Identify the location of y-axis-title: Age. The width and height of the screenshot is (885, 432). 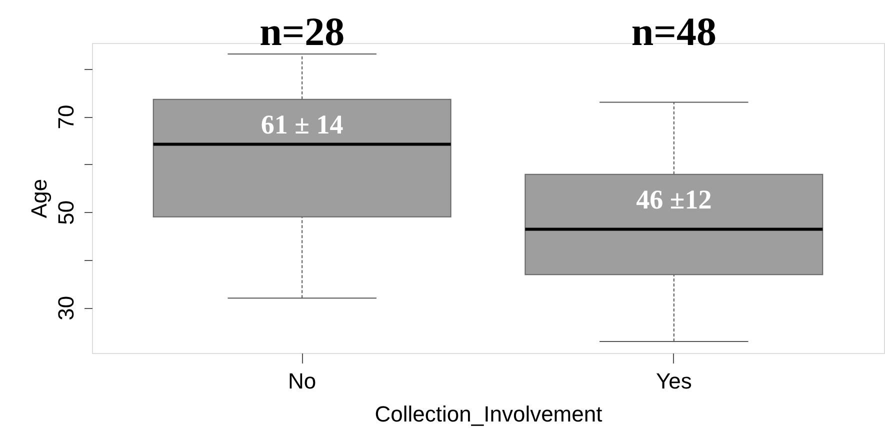
(39, 198).